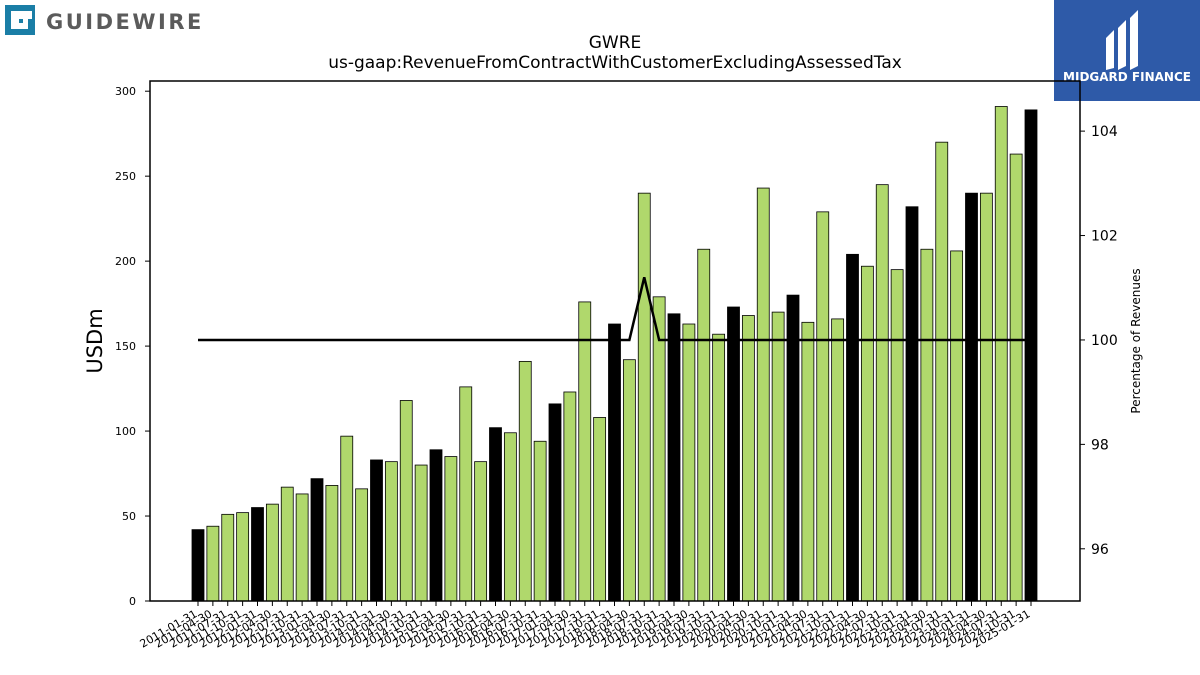 This screenshot has width=1200, height=675. Describe the element at coordinates (1104, 341) in the screenshot. I see `y2-tick-label-100: 100` at that location.